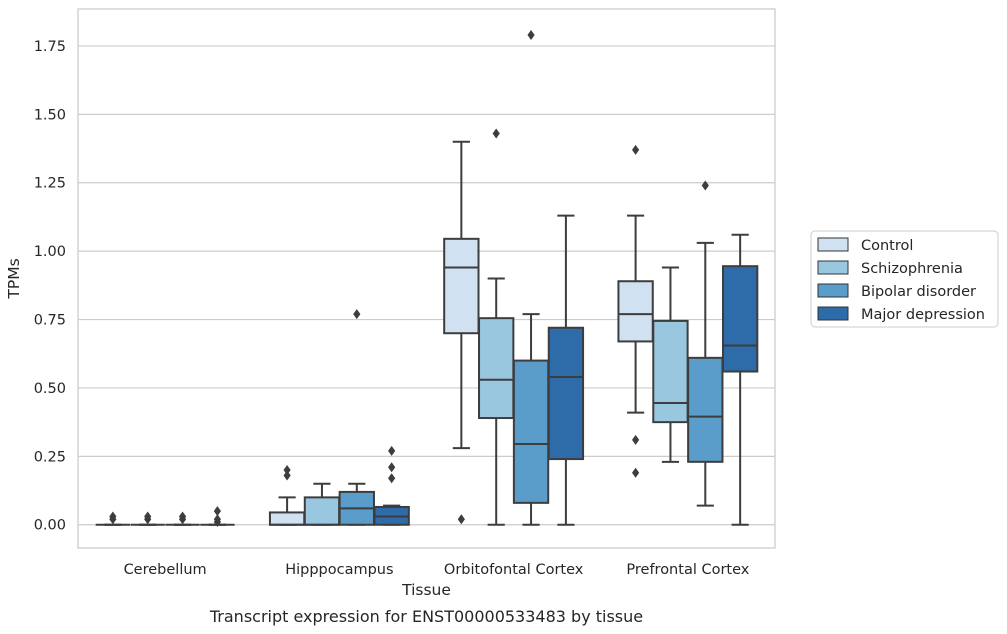  Describe the element at coordinates (426, 590) in the screenshot. I see `x-axis-label: Tissue` at that location.